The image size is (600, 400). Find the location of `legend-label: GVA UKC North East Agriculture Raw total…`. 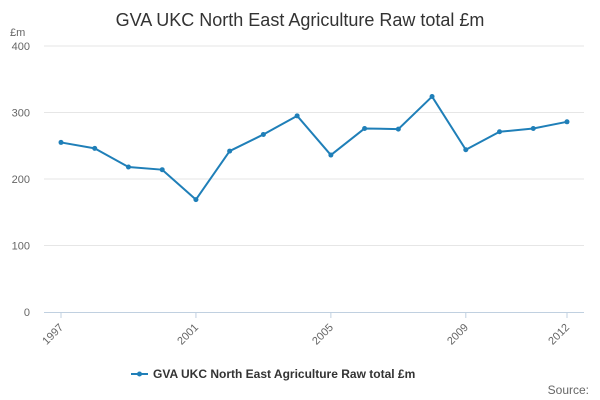

legend-label: GVA UKC North East Agriculture Raw total… is located at coordinates (284, 374).